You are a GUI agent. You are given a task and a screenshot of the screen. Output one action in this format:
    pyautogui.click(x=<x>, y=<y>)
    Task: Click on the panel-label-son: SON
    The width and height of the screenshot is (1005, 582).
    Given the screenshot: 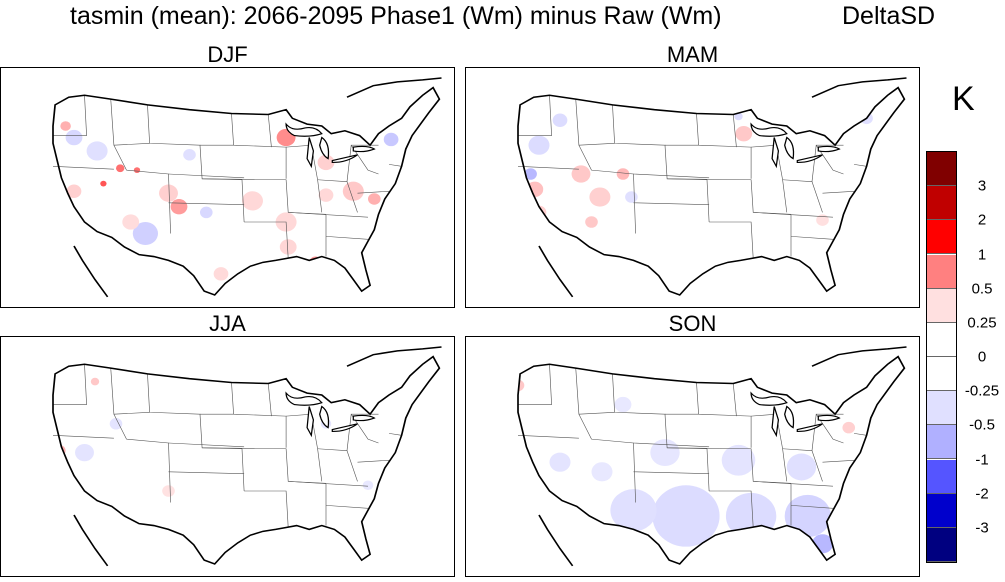 What is the action you would take?
    pyautogui.click(x=692, y=323)
    